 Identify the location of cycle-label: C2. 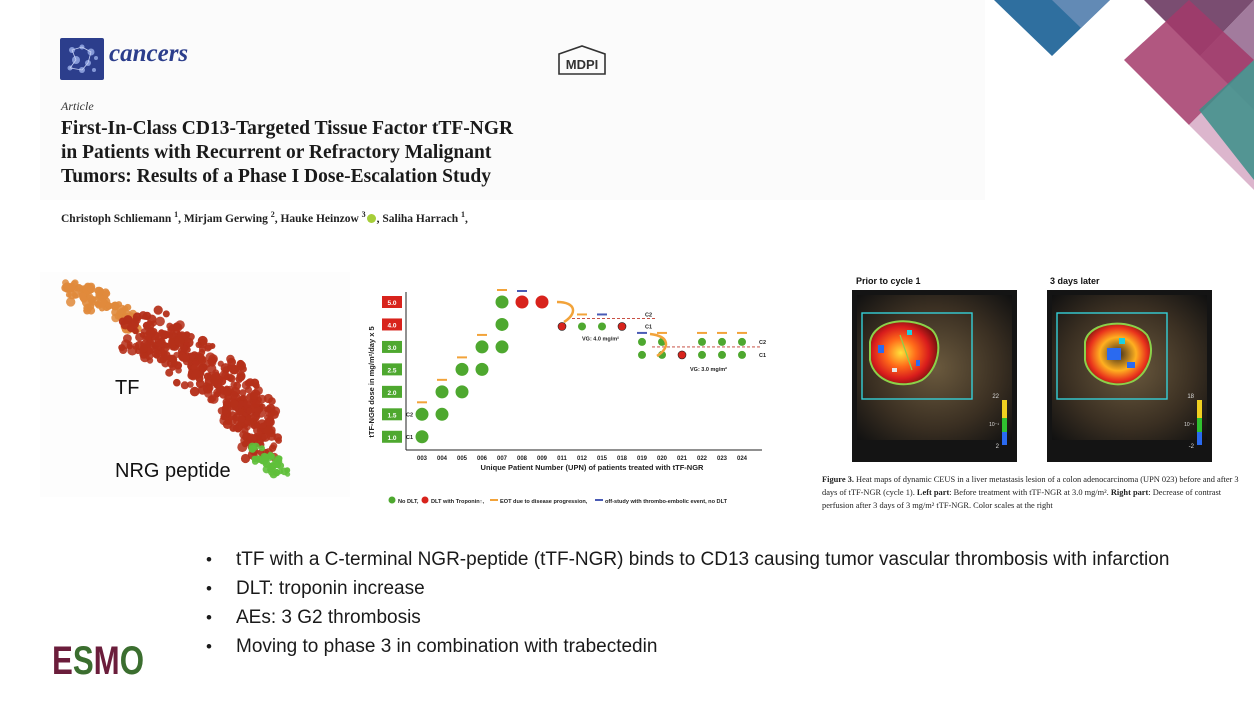
(762, 343).